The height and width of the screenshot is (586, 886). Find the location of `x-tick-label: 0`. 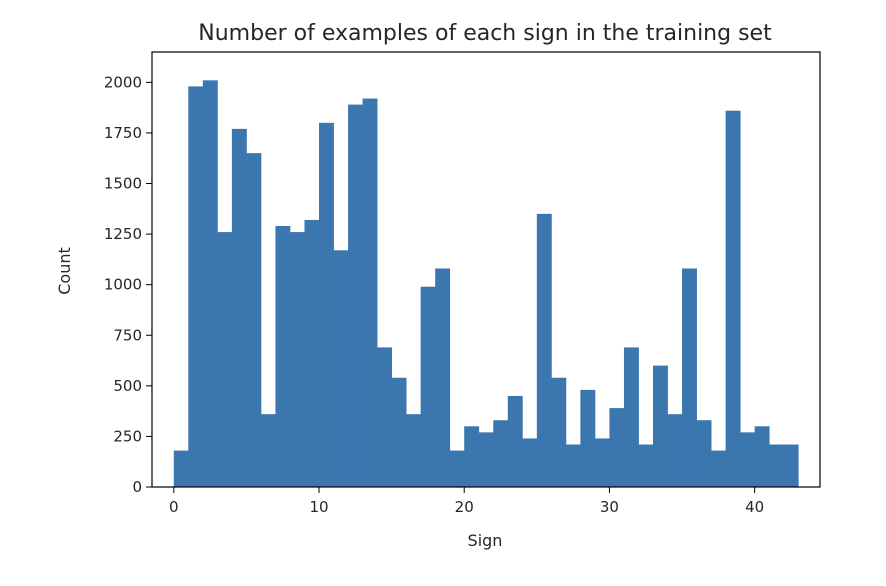

x-tick-label: 0 is located at coordinates (174, 507).